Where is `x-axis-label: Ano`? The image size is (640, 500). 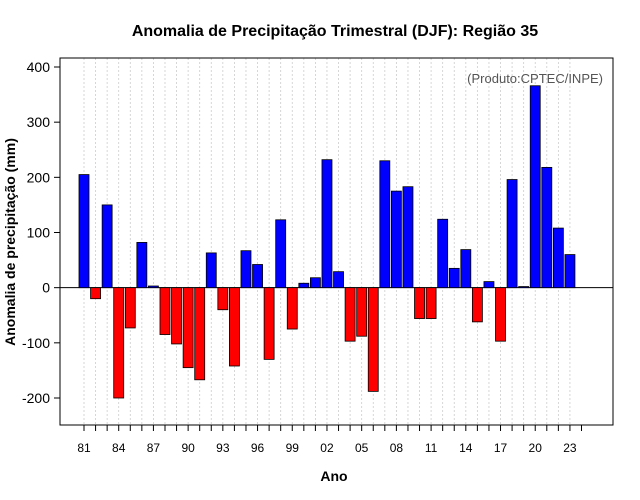
x-axis-label: Ano is located at coordinates (333, 476).